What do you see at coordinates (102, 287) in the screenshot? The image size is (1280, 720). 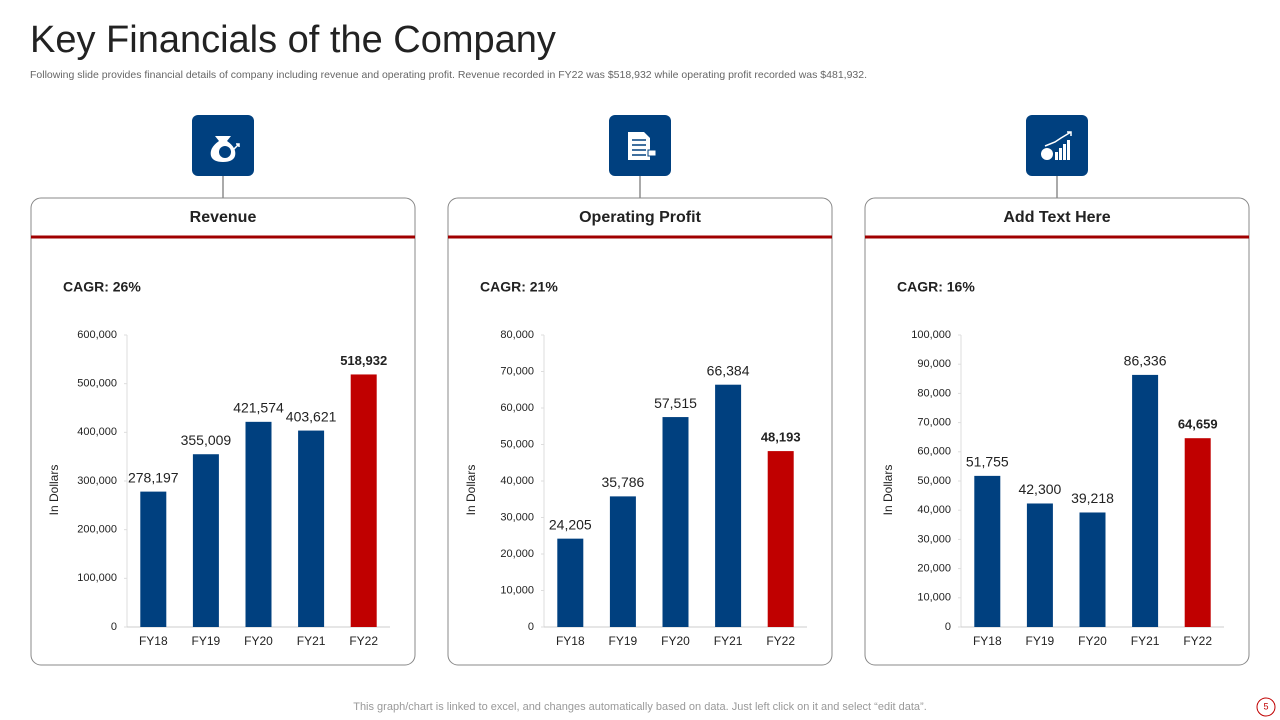 I see `cagr-label: CAGR: 26%` at bounding box center [102, 287].